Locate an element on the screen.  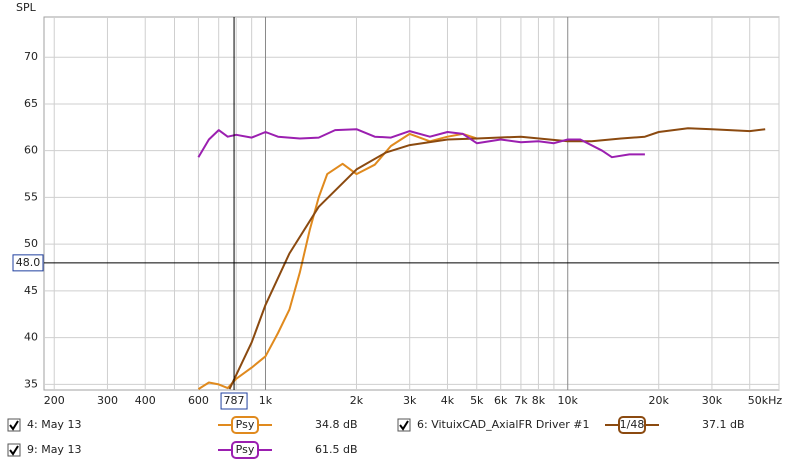
x-tick-label: 400 is located at coordinates (145, 400).